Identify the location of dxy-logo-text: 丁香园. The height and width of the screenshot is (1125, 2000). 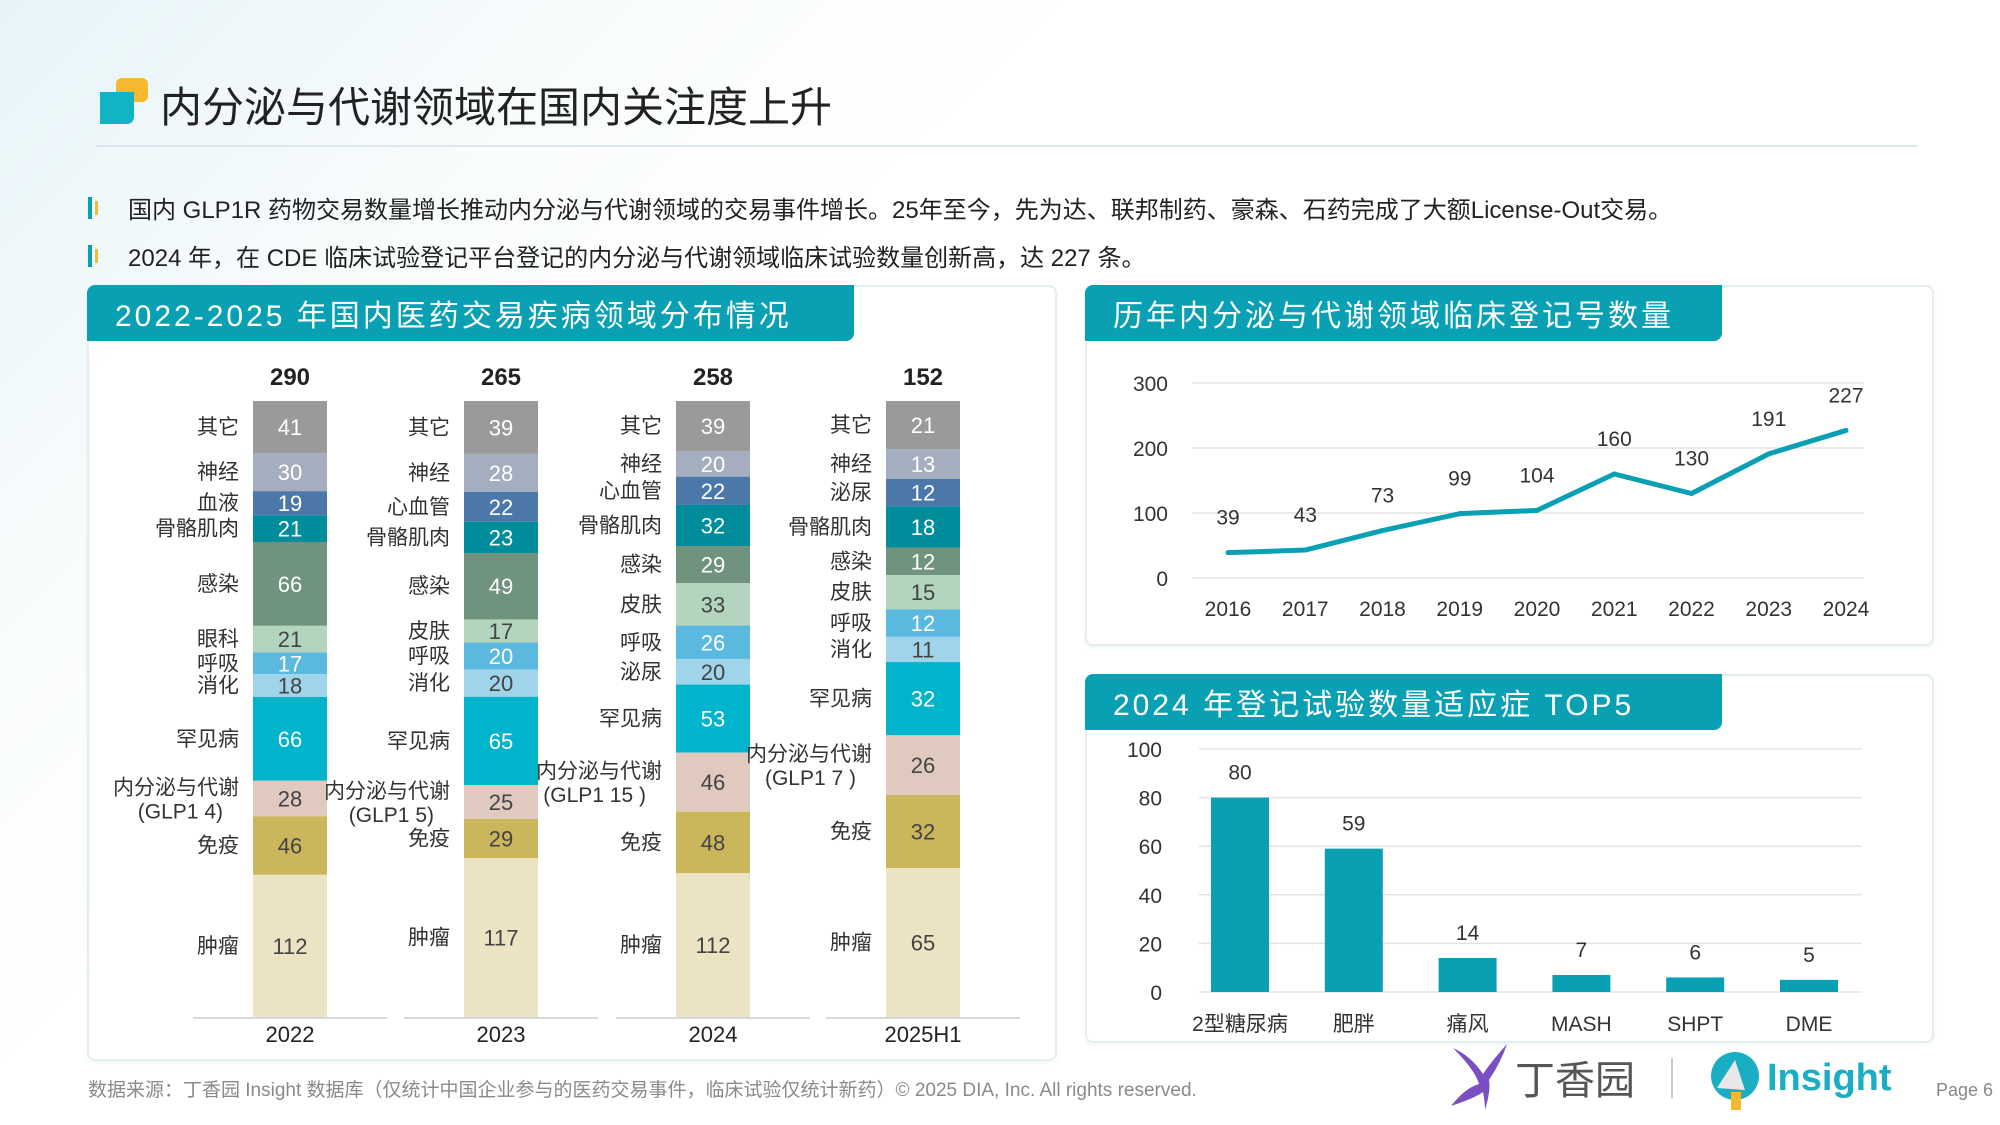
(1575, 1081).